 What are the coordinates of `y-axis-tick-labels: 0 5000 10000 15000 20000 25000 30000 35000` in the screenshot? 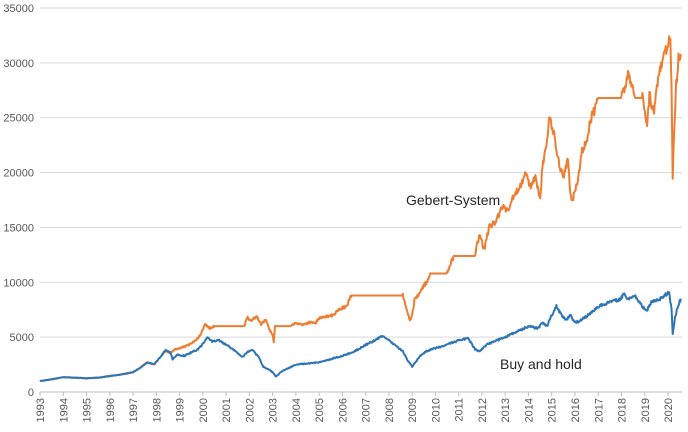 It's located at (18, 201).